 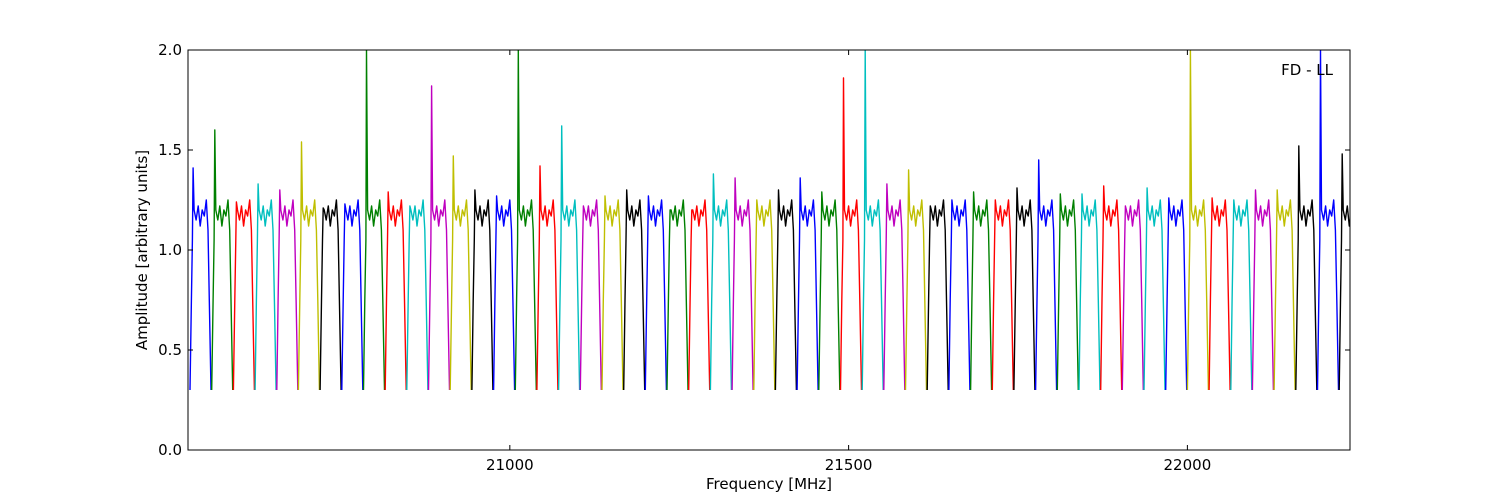 What do you see at coordinates (170, 250) in the screenshot?
I see `y-tick-label: 1.0` at bounding box center [170, 250].